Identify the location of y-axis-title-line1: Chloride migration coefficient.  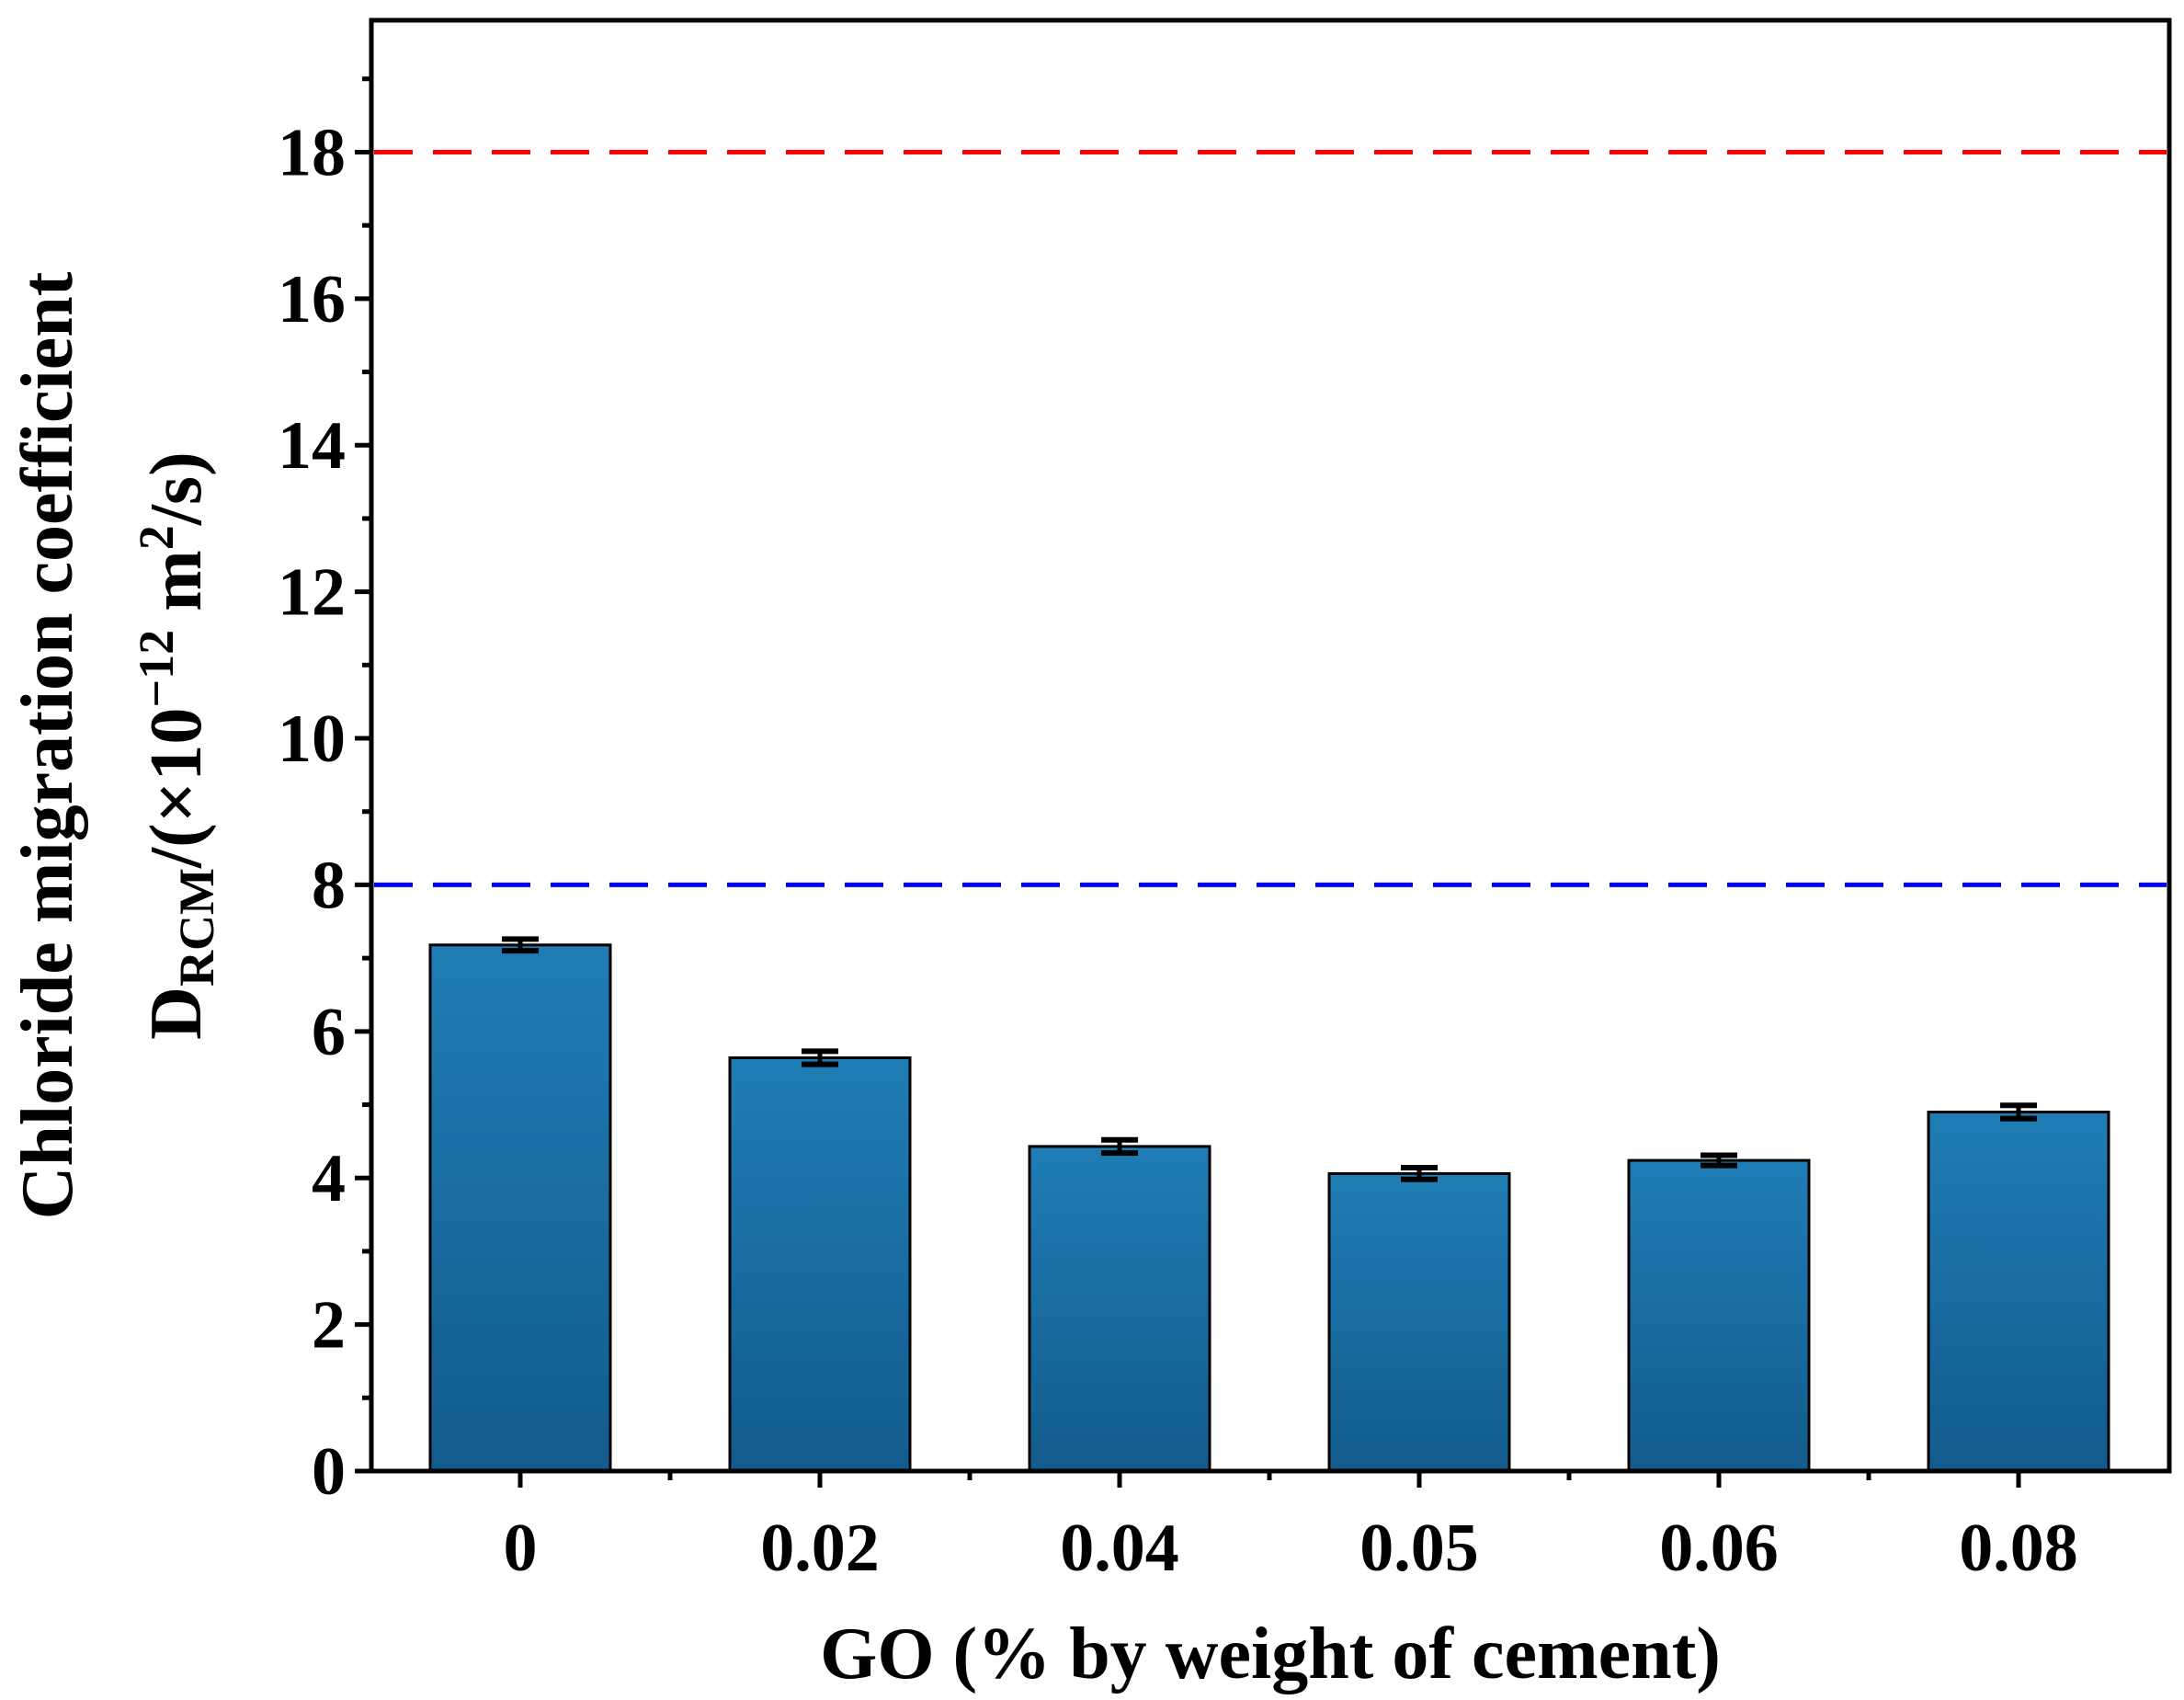
(47, 745).